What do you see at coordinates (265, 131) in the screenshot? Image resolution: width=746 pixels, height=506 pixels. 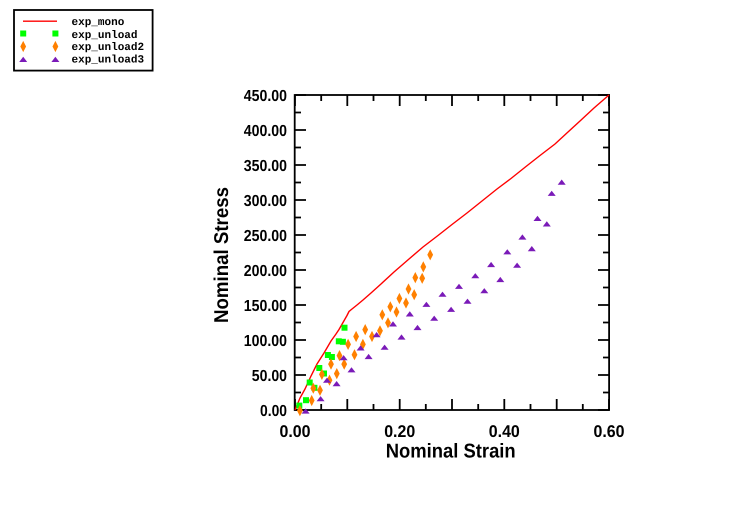 I see `svg-text: 400.00` at bounding box center [265, 131].